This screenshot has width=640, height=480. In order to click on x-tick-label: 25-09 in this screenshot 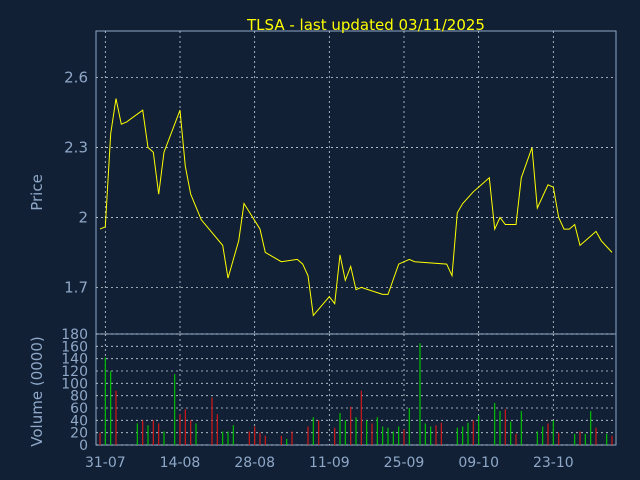, I will do `click(404, 463)`.